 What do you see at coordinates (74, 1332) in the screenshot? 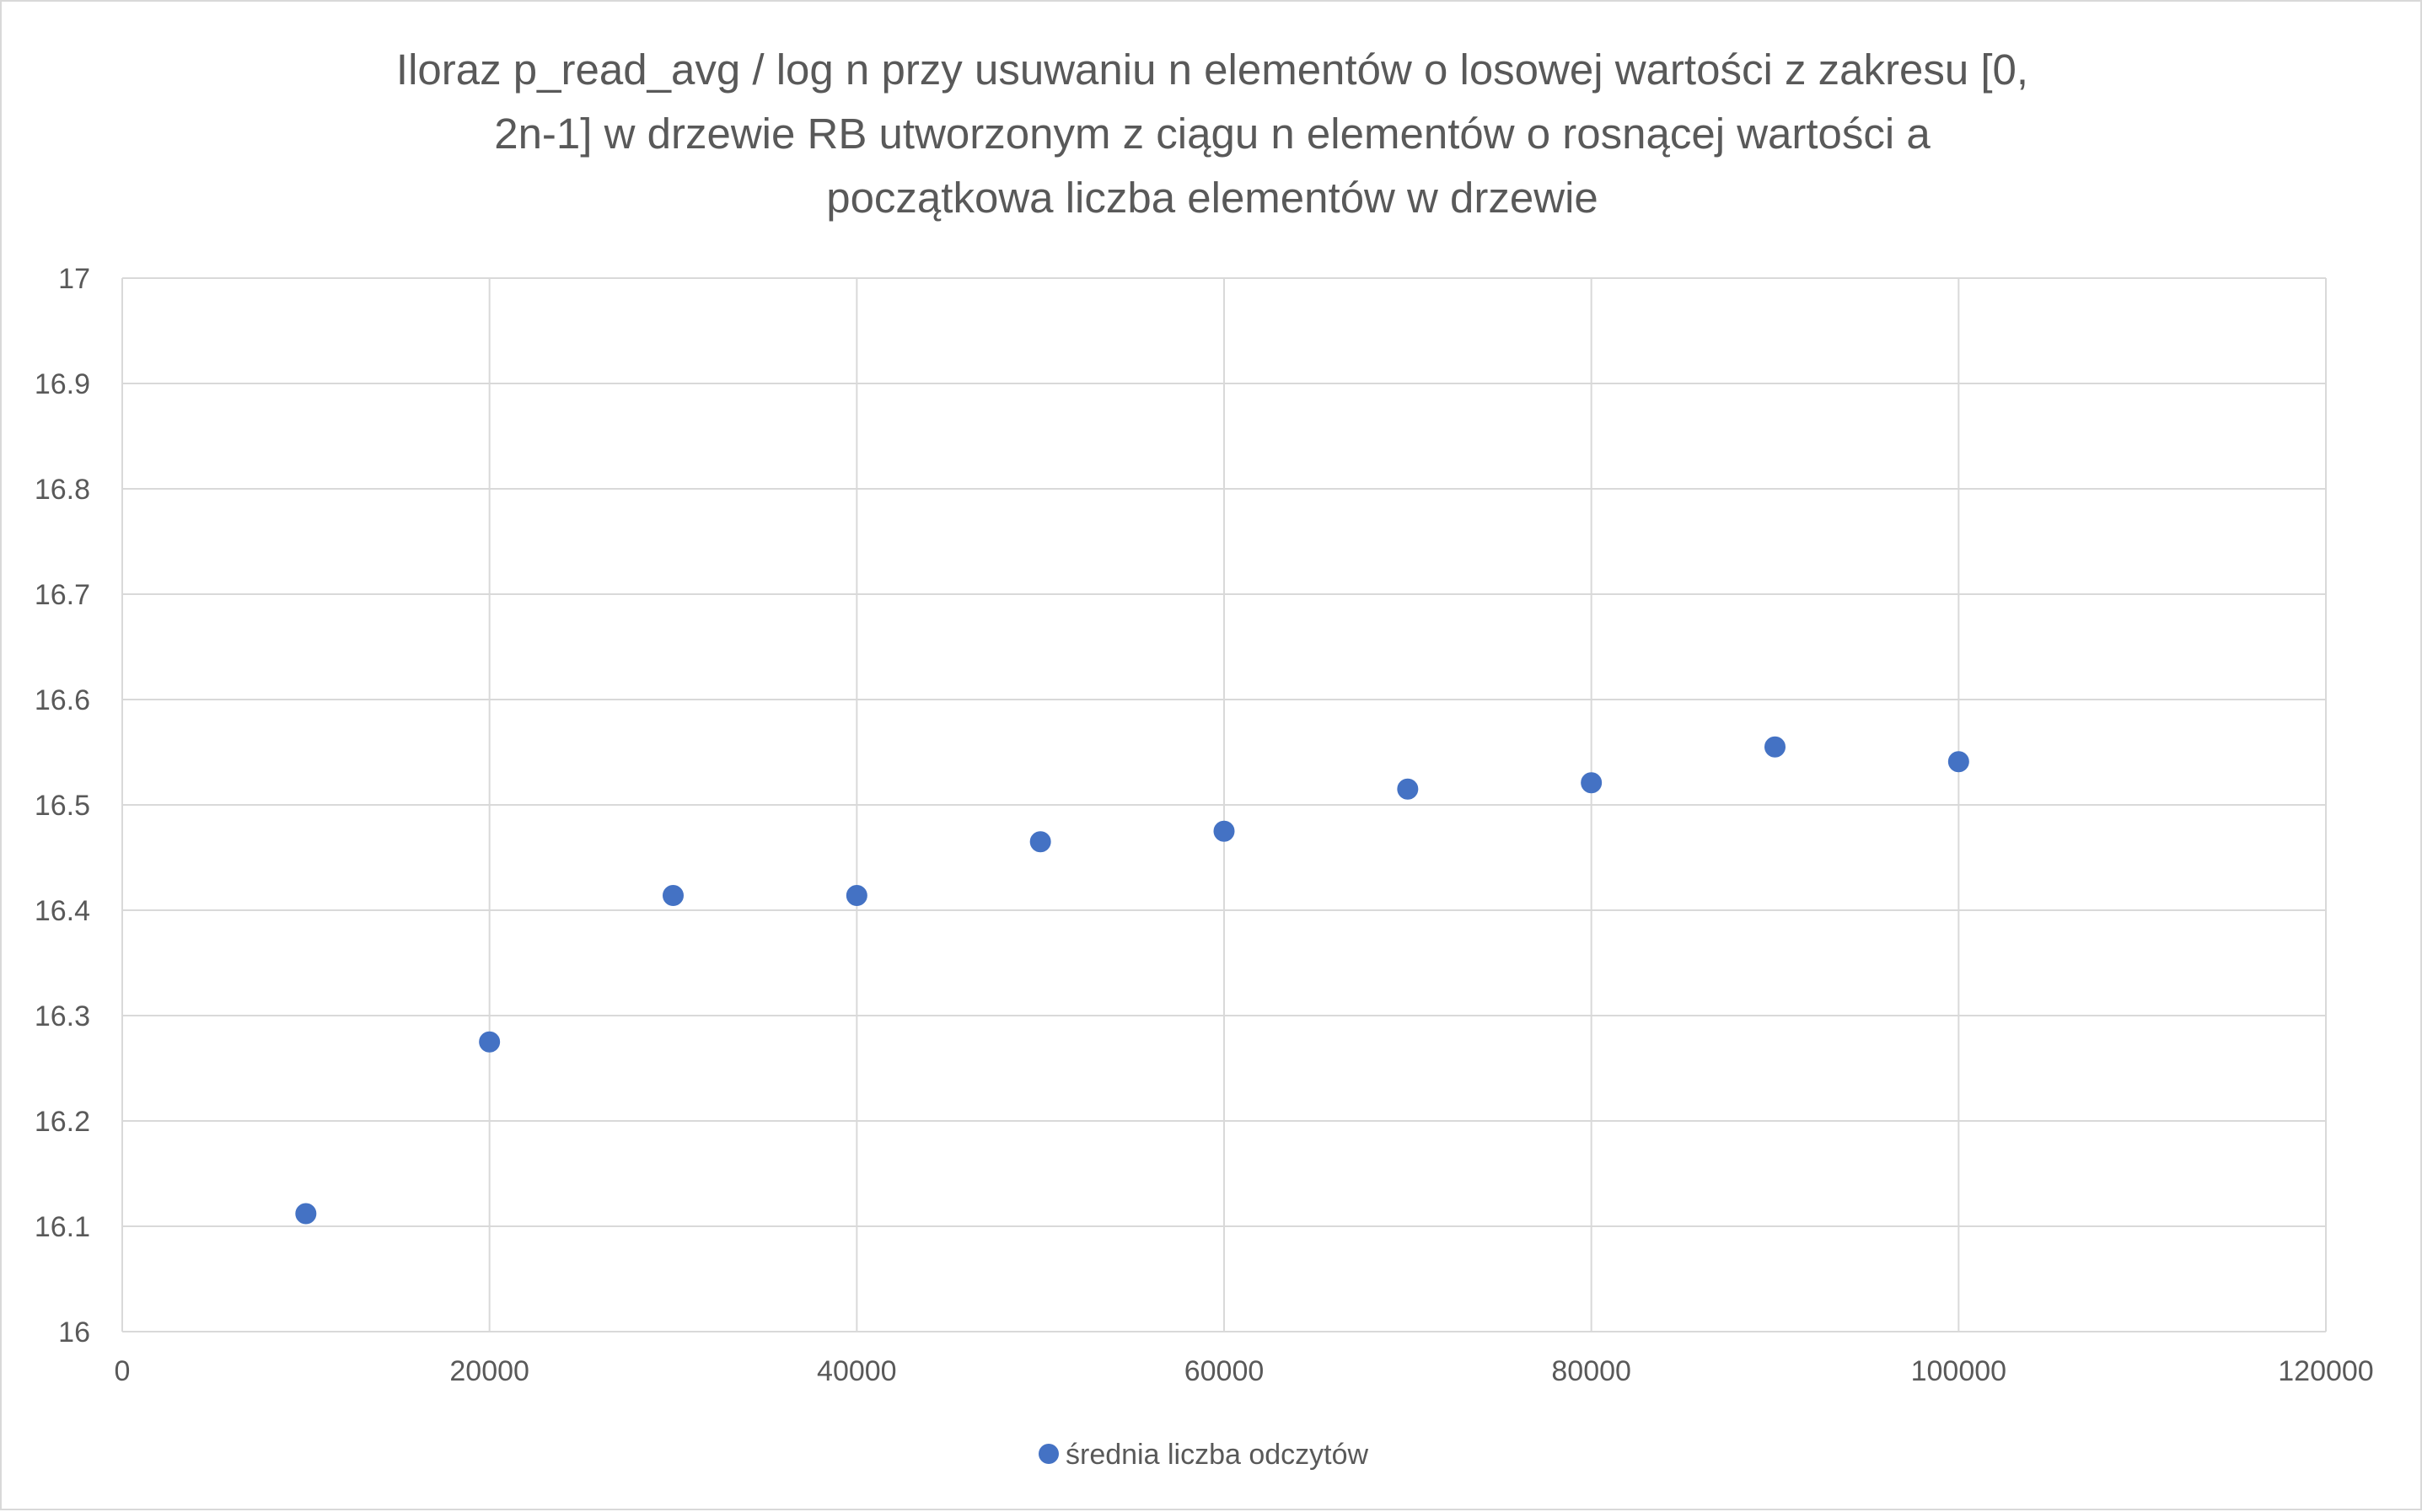
I see `y-tick-label: 16` at bounding box center [74, 1332].